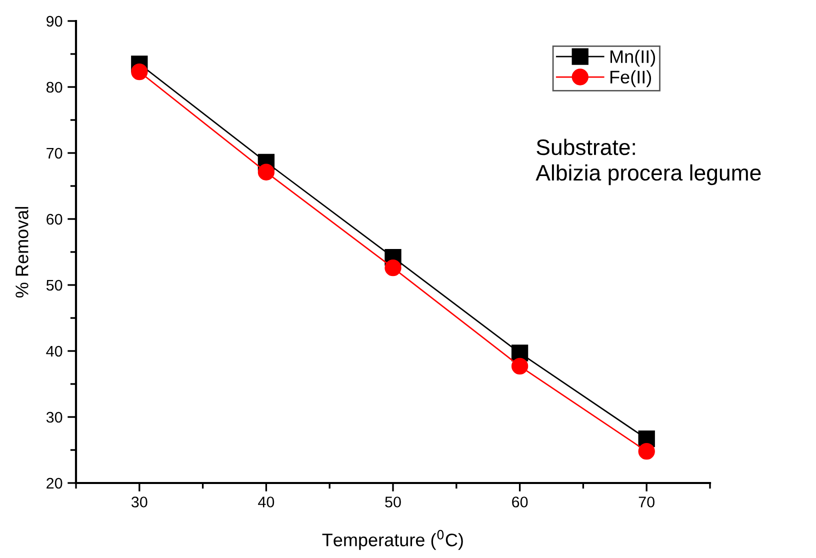 The image size is (816, 558). What do you see at coordinates (54, 285) in the screenshot?
I see `y-tick-label: 50` at bounding box center [54, 285].